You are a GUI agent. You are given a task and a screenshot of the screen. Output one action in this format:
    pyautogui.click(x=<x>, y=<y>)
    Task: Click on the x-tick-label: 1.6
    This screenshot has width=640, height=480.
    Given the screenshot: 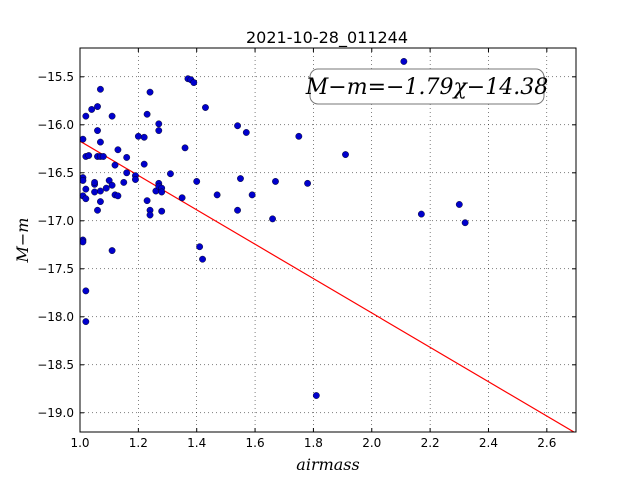 What is the action you would take?
    pyautogui.click(x=255, y=443)
    